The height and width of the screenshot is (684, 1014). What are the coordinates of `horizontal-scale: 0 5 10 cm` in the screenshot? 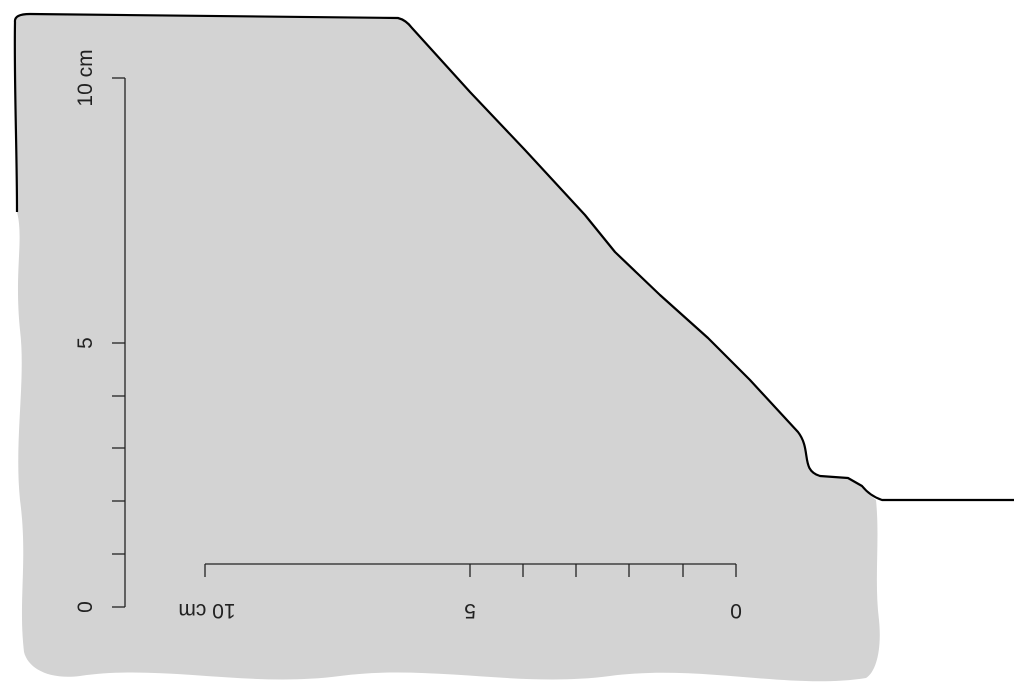 It's located at (460, 592).